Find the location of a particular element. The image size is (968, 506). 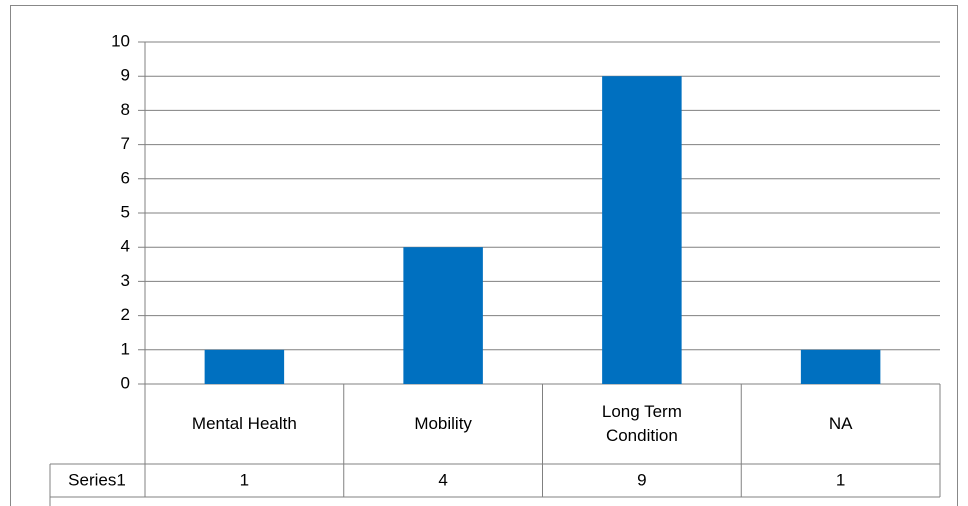

category-label: Mental Health is located at coordinates (244, 424).